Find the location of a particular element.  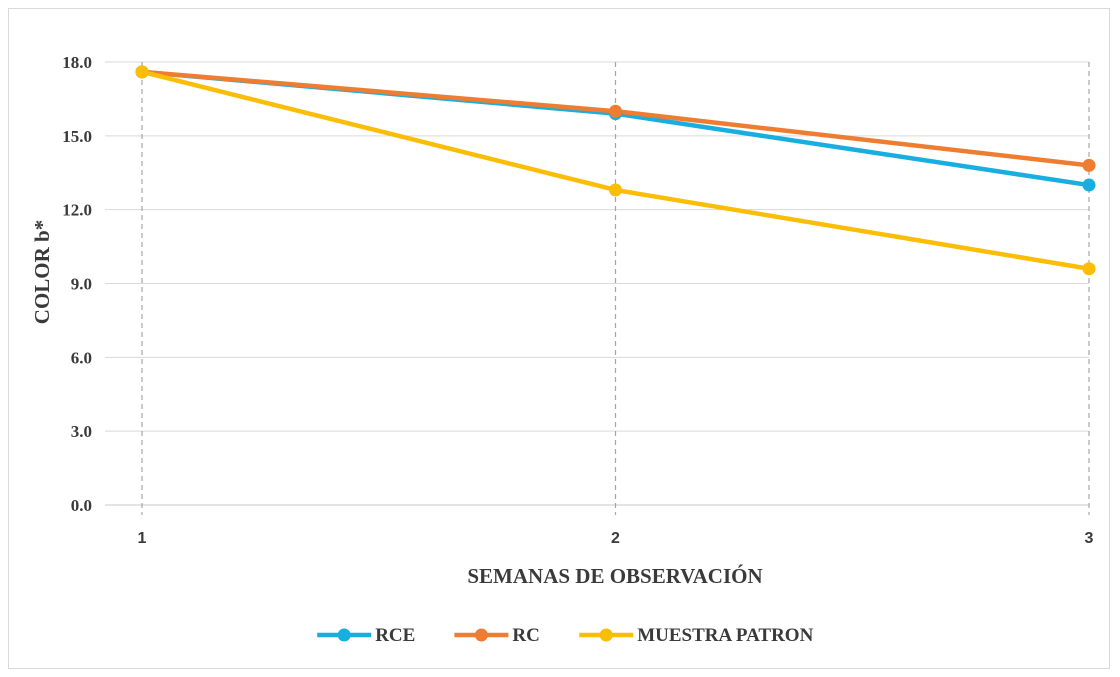

legend-label: RCE is located at coordinates (395, 635).